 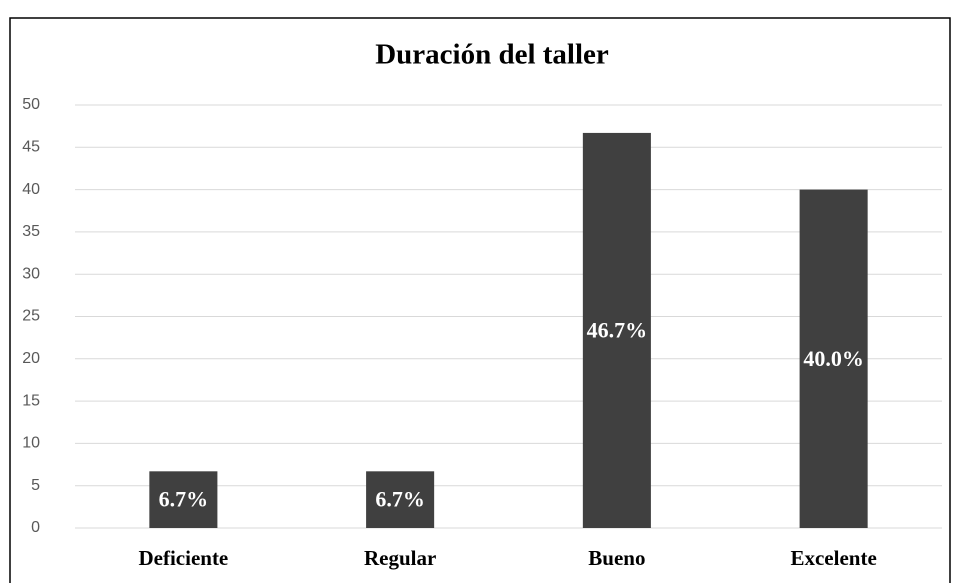 I want to click on value-label: 46.7%, so click(x=617, y=330).